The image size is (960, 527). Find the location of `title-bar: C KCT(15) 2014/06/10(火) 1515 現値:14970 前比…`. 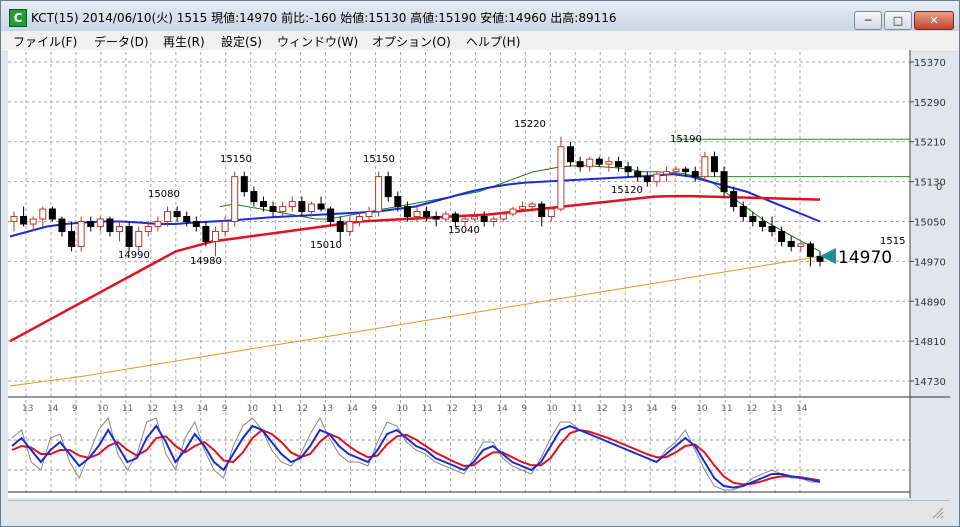

title-bar: C KCT(15) 2014/06/10(火) 1515 現値:14970 前比… is located at coordinates (480, 16).